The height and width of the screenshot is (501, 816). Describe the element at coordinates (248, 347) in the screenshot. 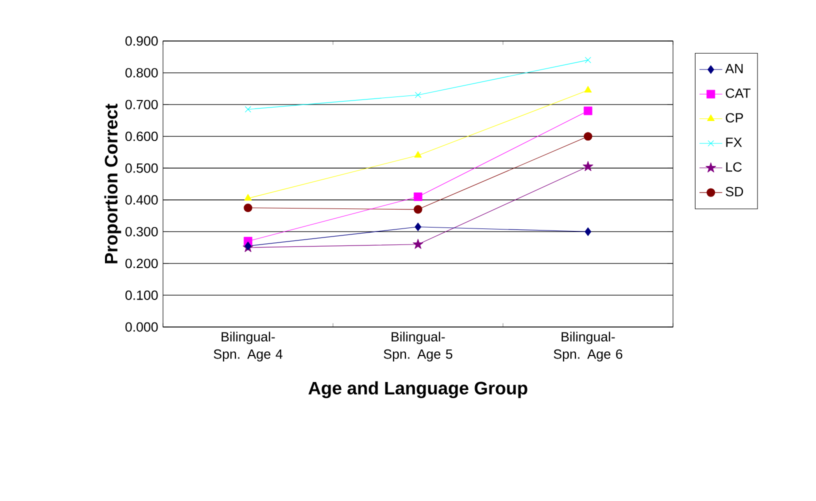

I see `x-tick-label: Bilingual-Spn. Age 4` at that location.